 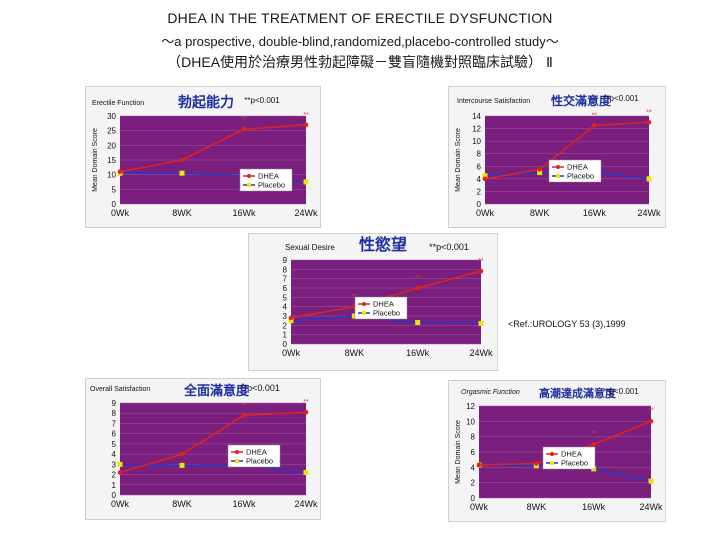 What do you see at coordinates (493, 101) in the screenshot?
I see `chart-title: Intercourse Satisfaction` at bounding box center [493, 101].